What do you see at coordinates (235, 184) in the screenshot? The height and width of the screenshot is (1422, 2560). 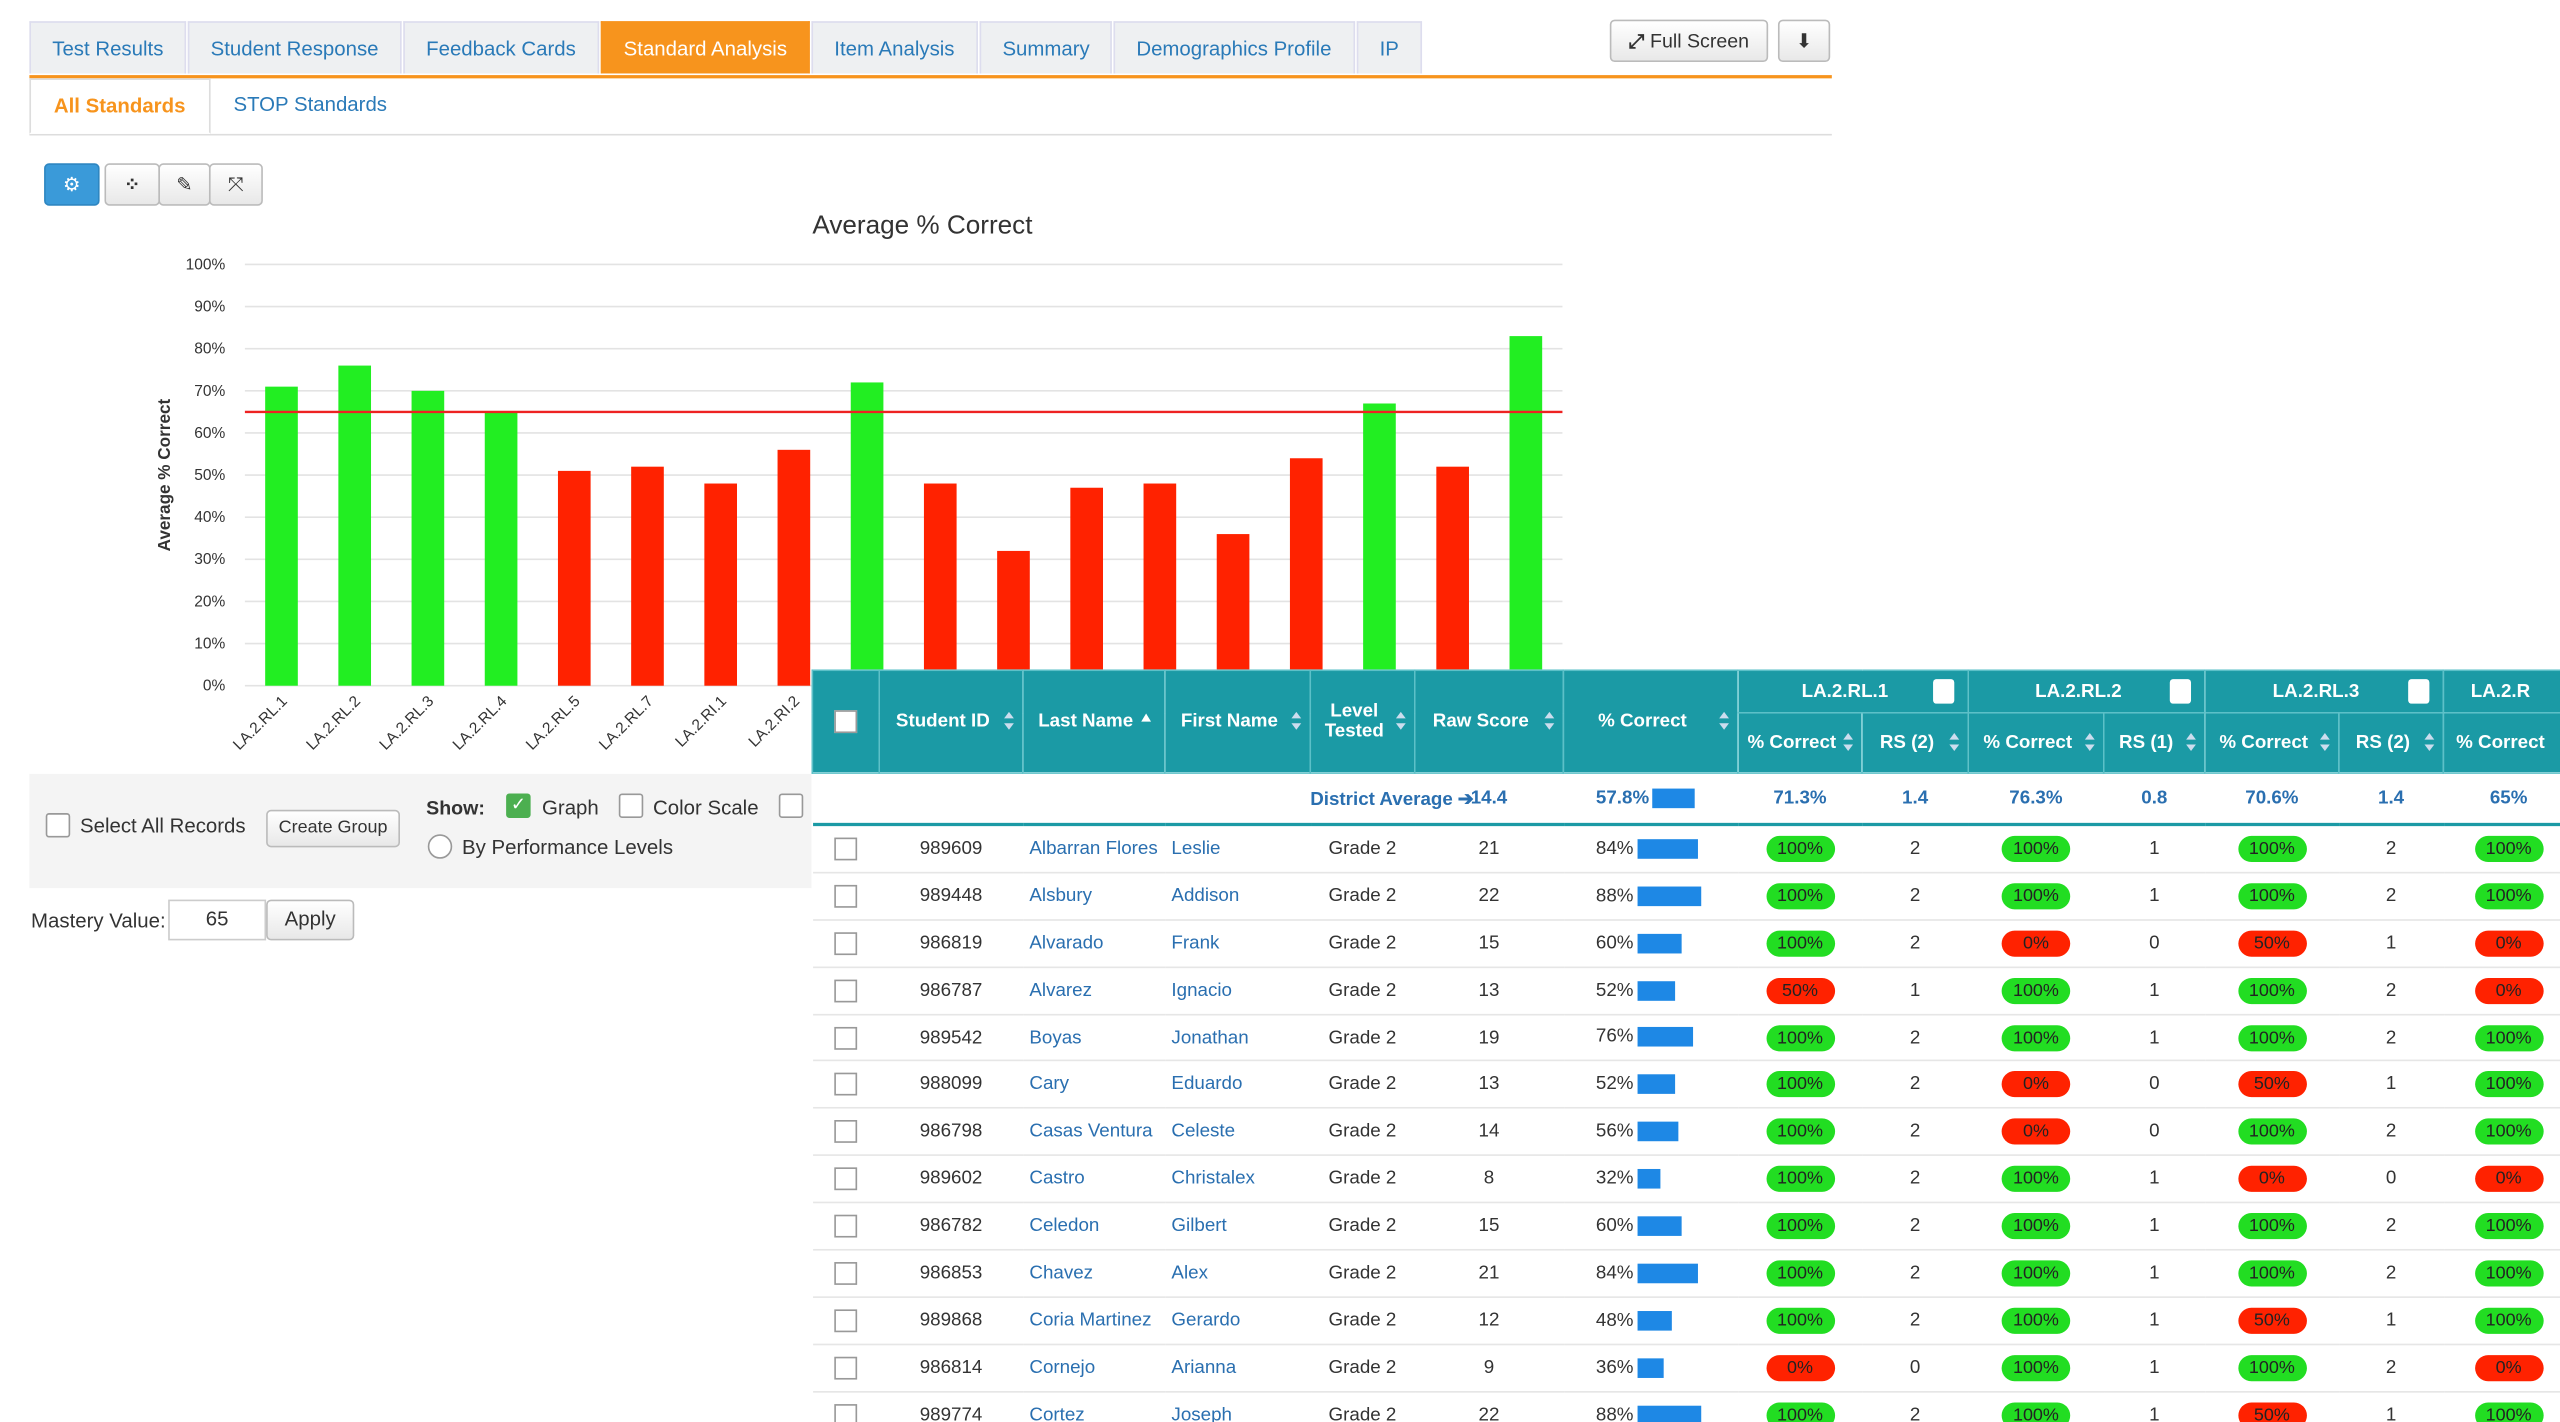 I see `expand-button: ⤧` at bounding box center [235, 184].